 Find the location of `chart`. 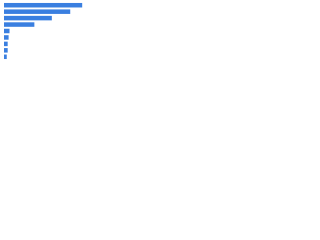

chart is located at coordinates (43, 31).